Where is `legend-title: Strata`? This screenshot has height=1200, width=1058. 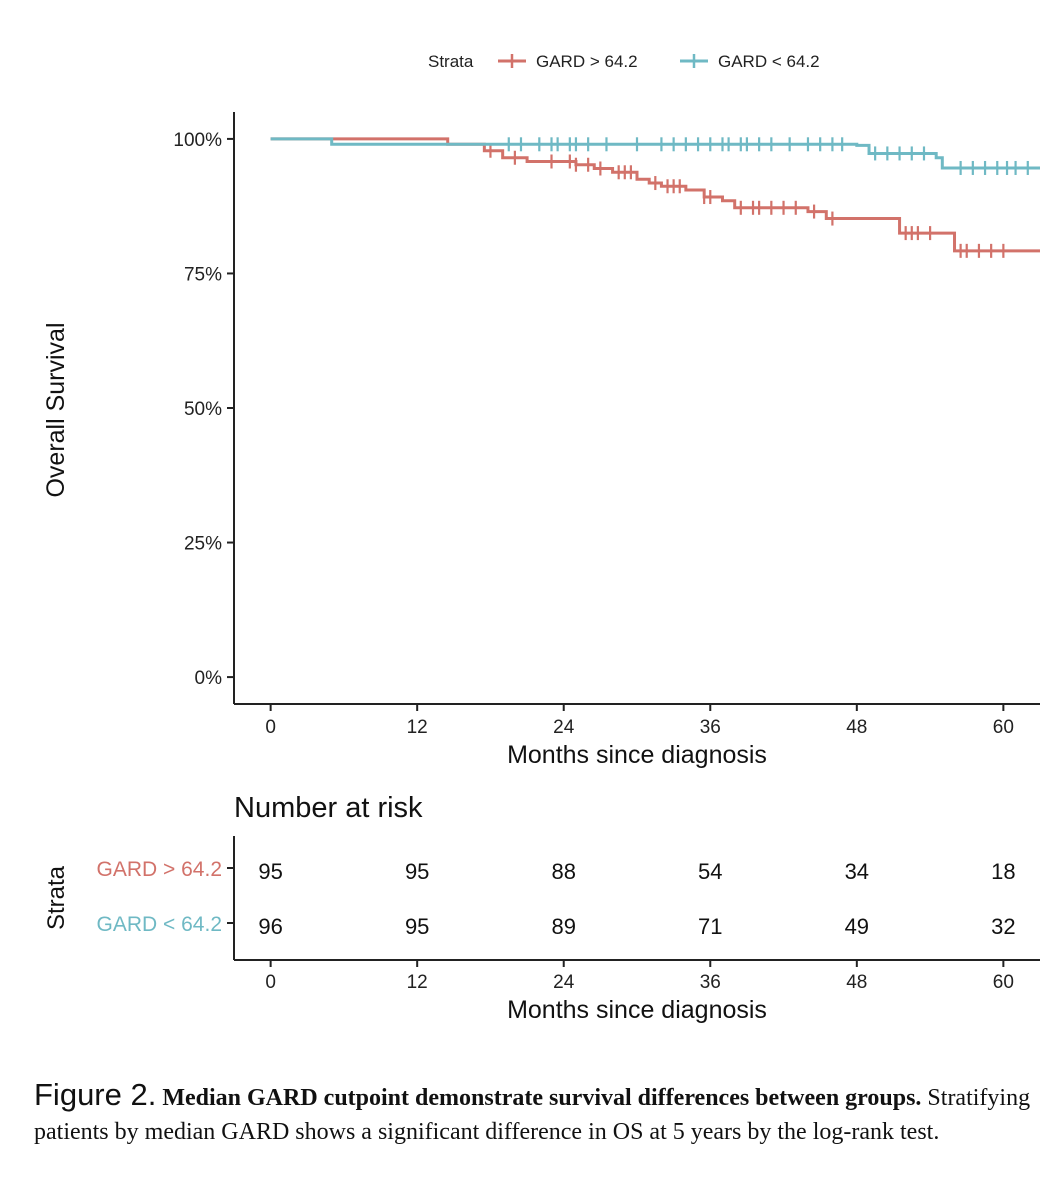 legend-title: Strata is located at coordinates (451, 61).